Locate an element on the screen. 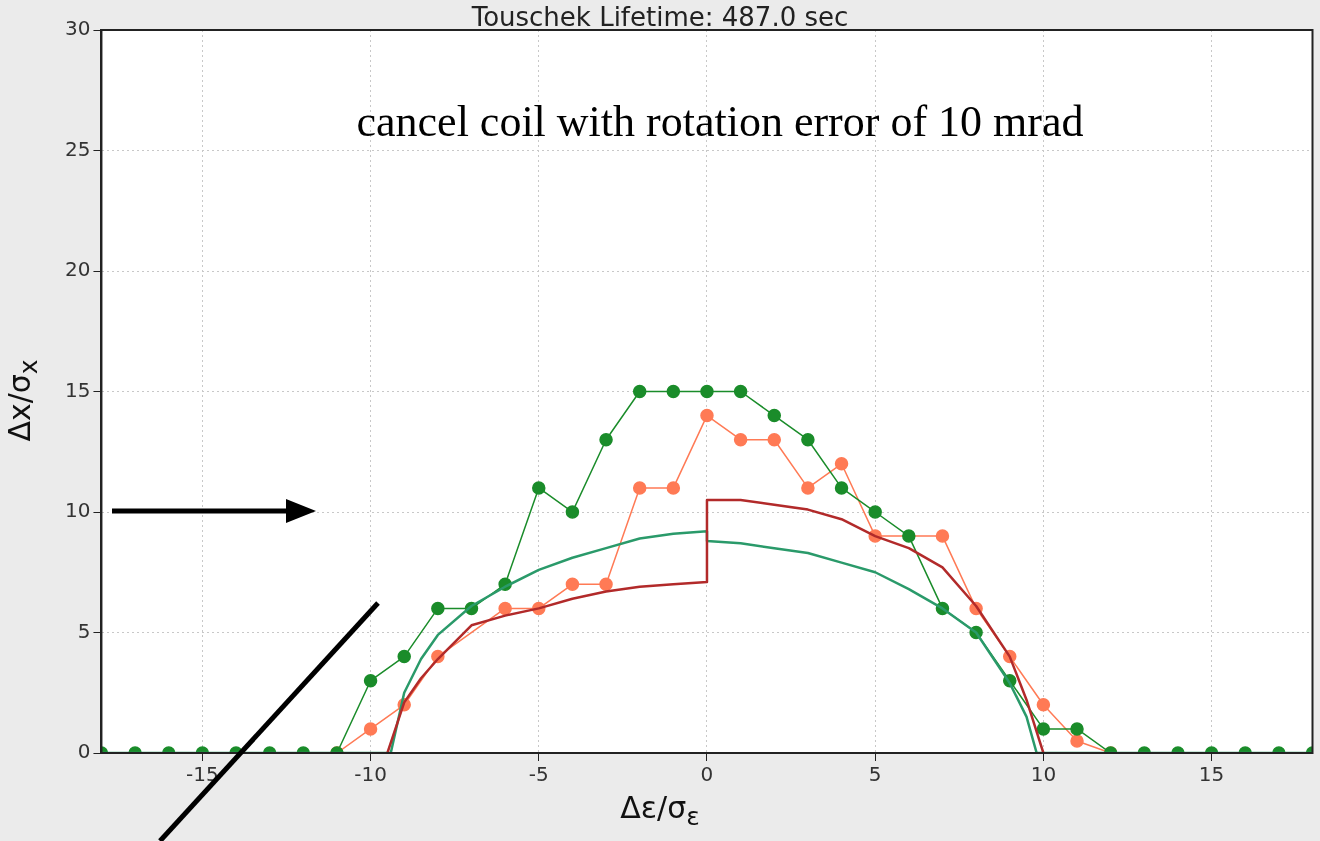 The width and height of the screenshot is (1320, 841). y-tick-label: 5 is located at coordinates (84, 630).